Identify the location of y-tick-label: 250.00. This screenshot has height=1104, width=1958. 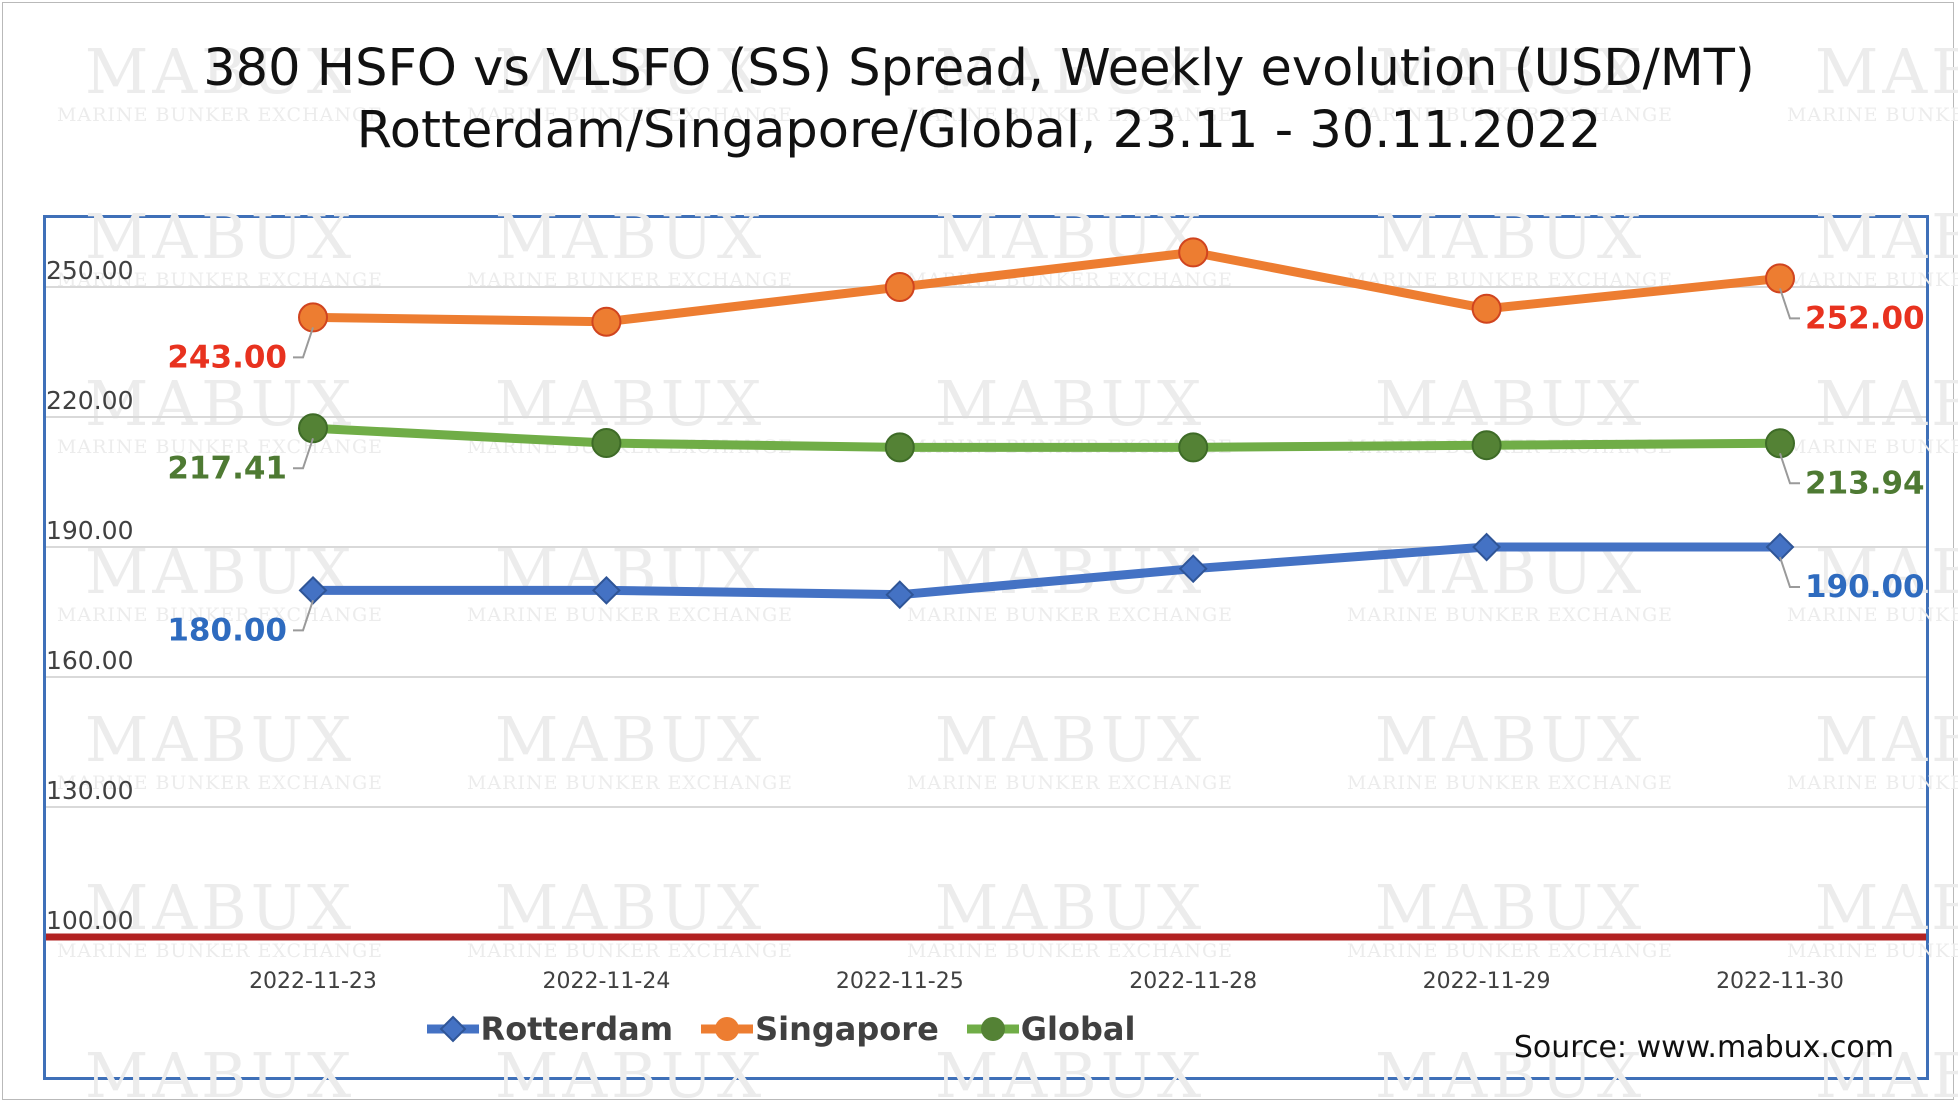
(89, 270).